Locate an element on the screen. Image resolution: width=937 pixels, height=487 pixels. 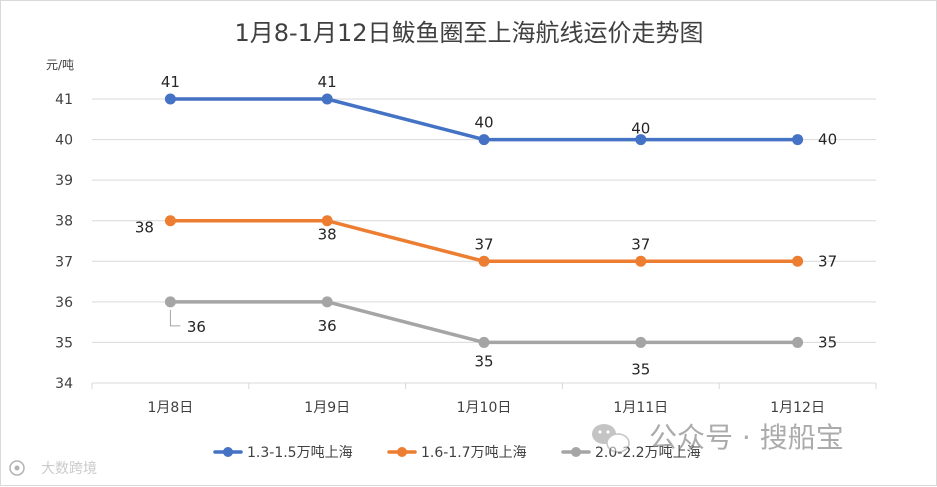
y-axis-ticks: 34 35 36 37 38 39 40 41 is located at coordinates (64, 242).